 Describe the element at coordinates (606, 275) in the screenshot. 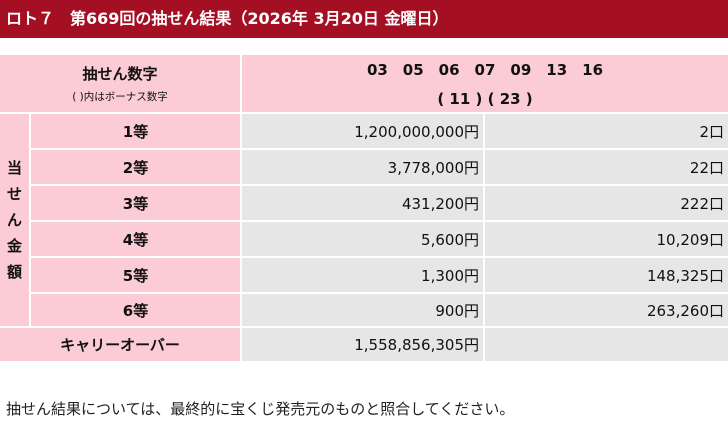

I see `winners-5: 148,325口` at that location.